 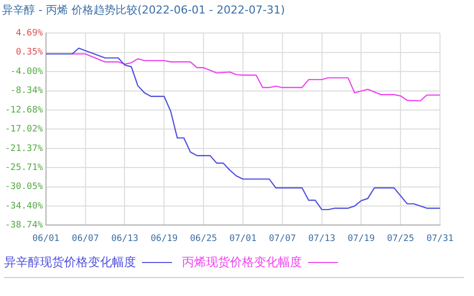 I want to click on x-tick-label: 07/13, so click(x=322, y=239).